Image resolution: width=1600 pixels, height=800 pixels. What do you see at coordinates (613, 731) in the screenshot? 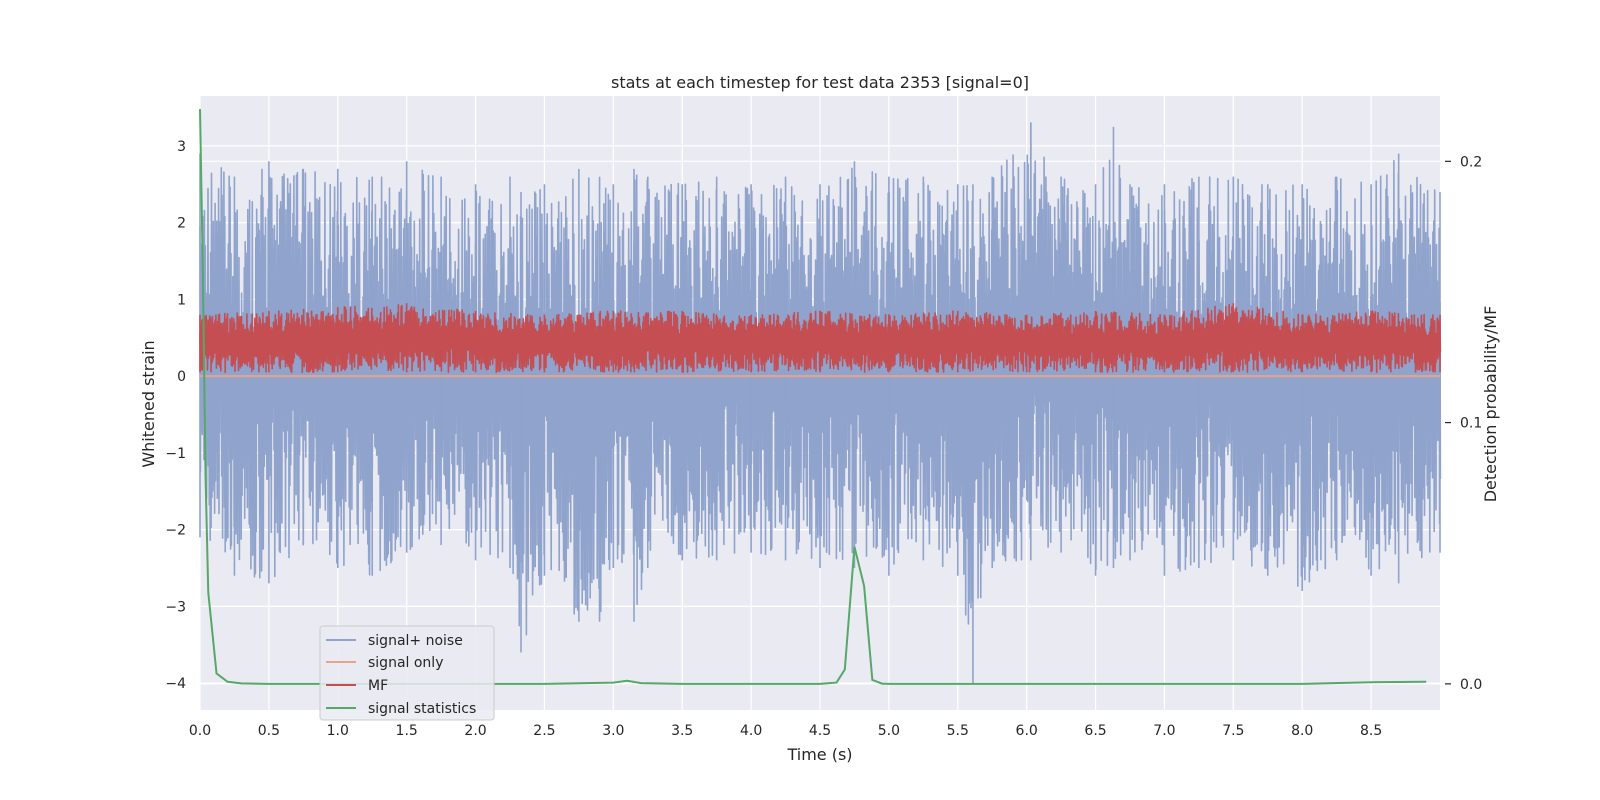
I see `x-tick-label: 3.0` at bounding box center [613, 731].